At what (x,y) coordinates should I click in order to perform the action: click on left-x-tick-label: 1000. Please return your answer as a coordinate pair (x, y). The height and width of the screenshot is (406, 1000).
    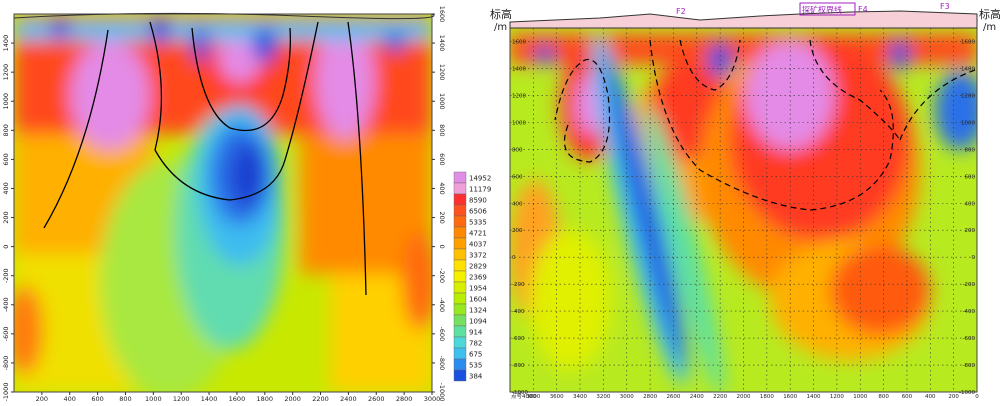
    Looking at the image, I should click on (153, 398).